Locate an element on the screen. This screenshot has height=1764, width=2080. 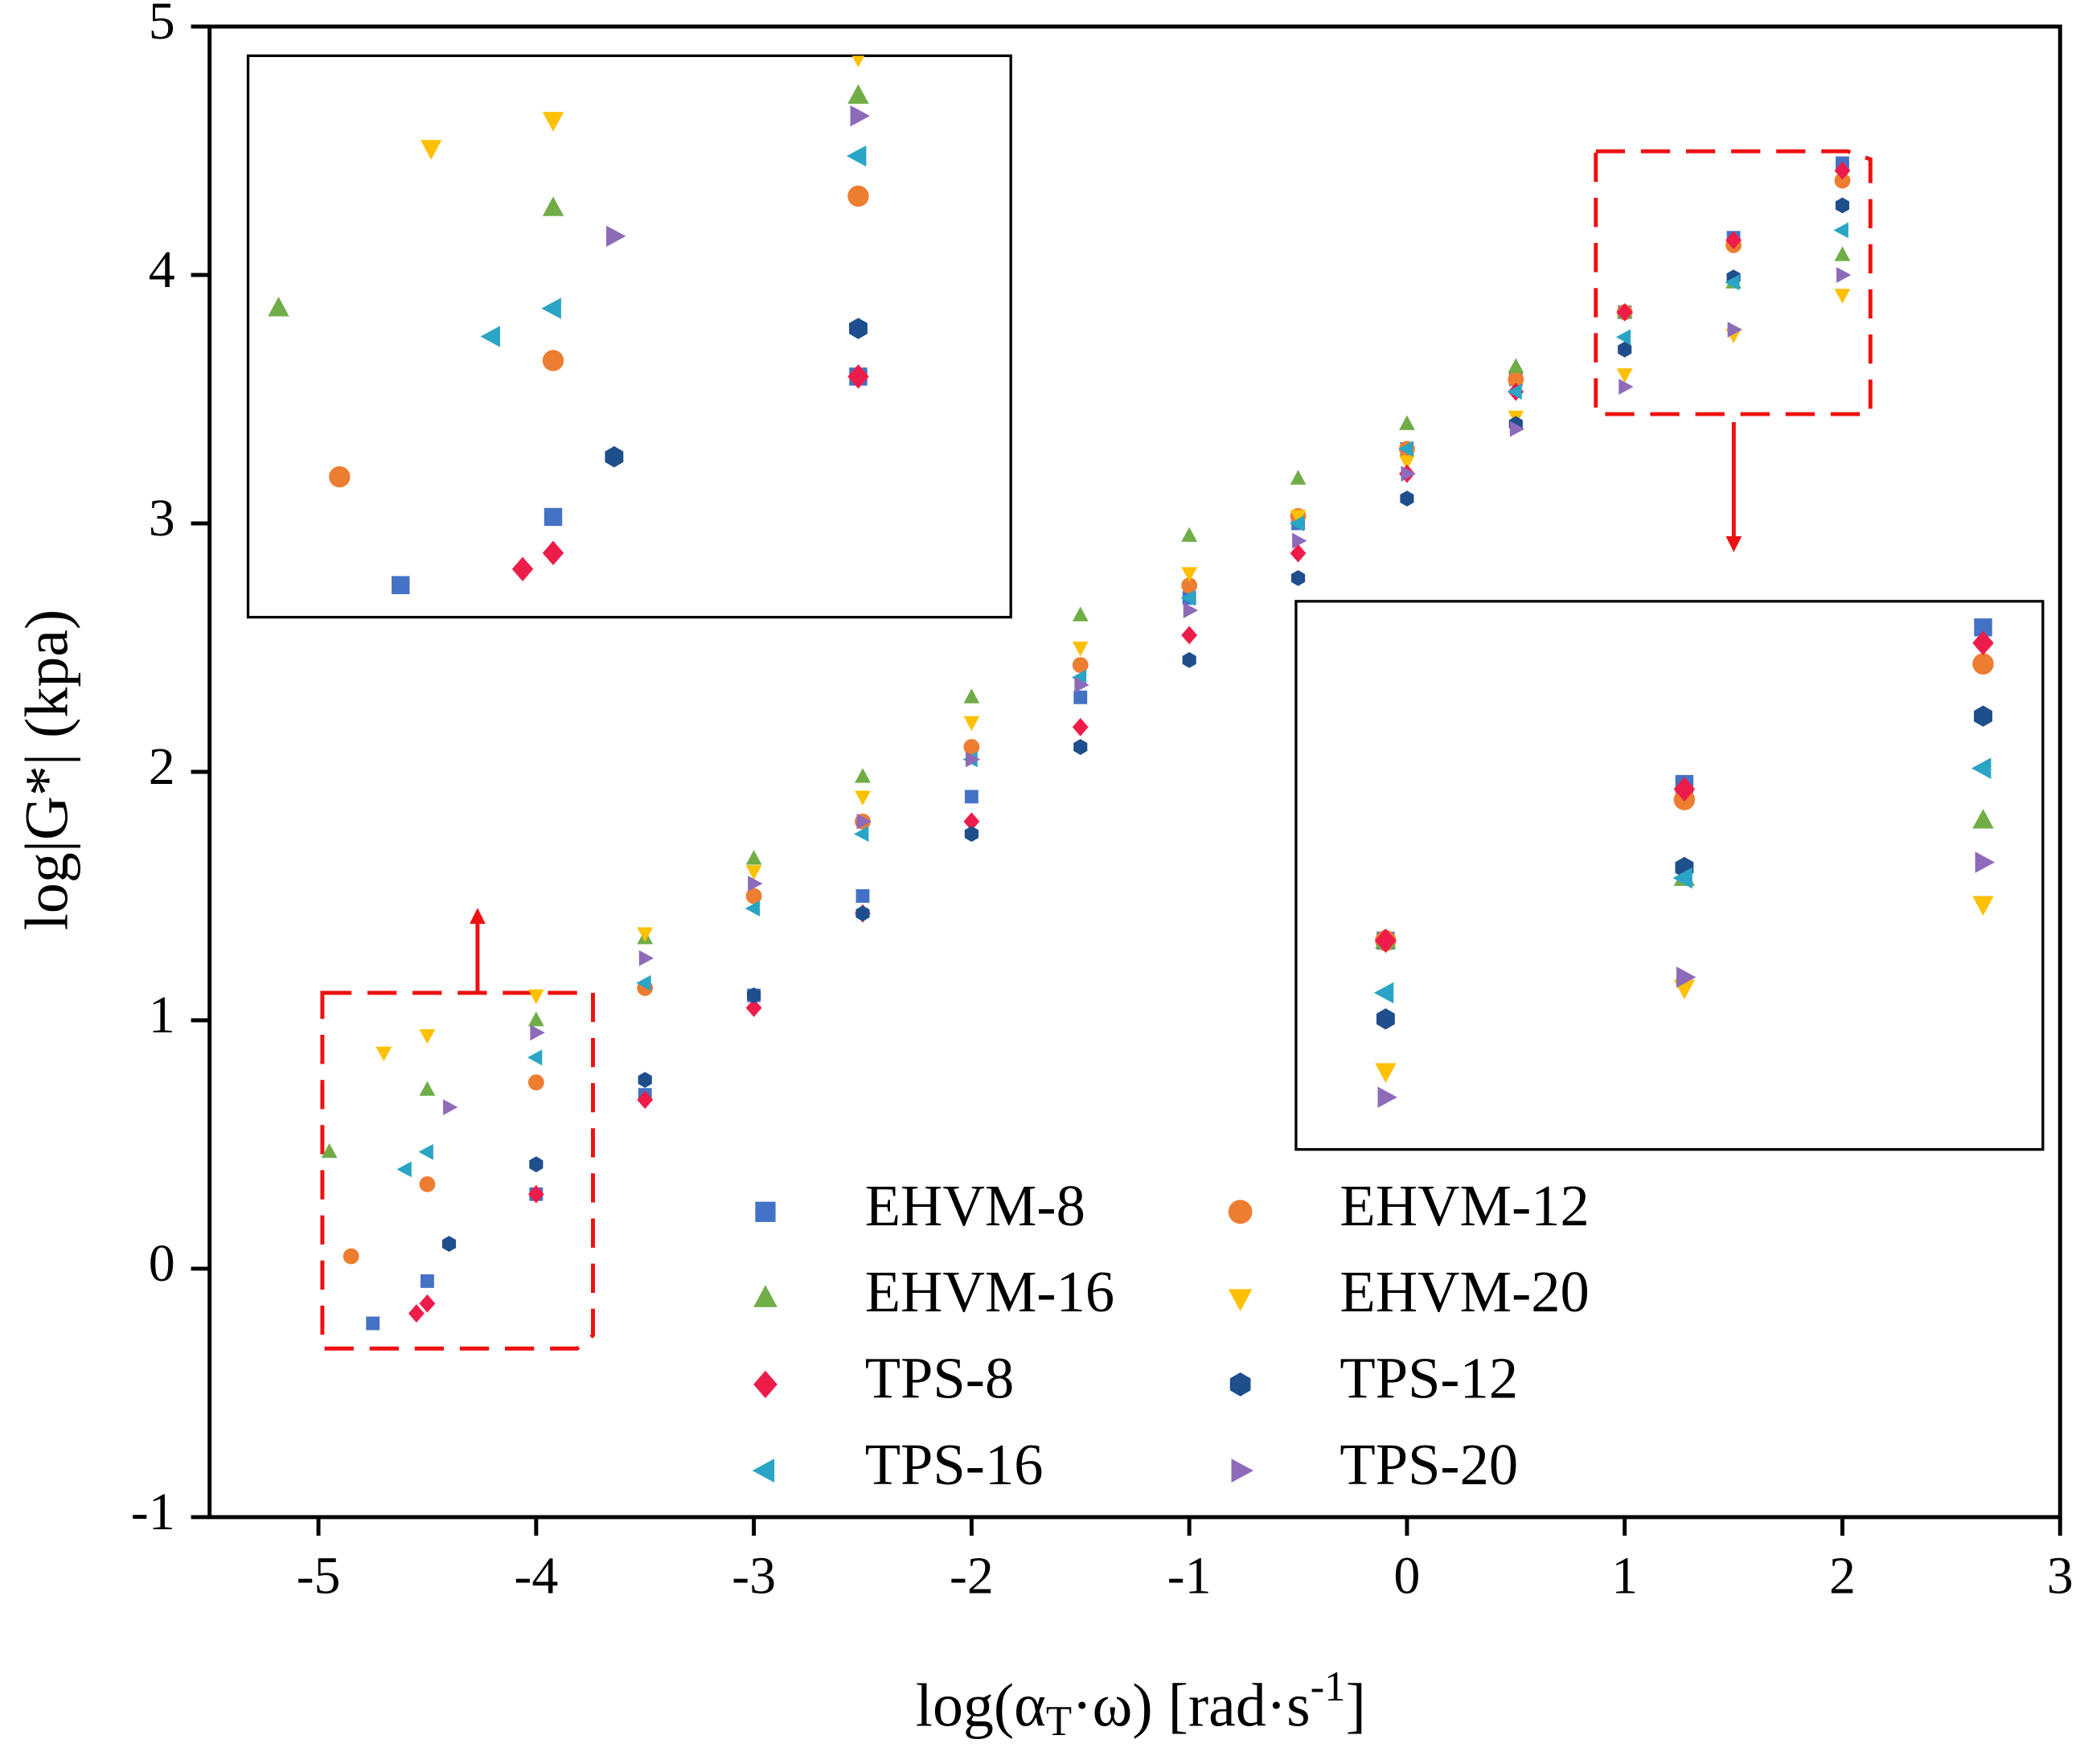
legend-label: EHVM-8 is located at coordinates (975, 1205).